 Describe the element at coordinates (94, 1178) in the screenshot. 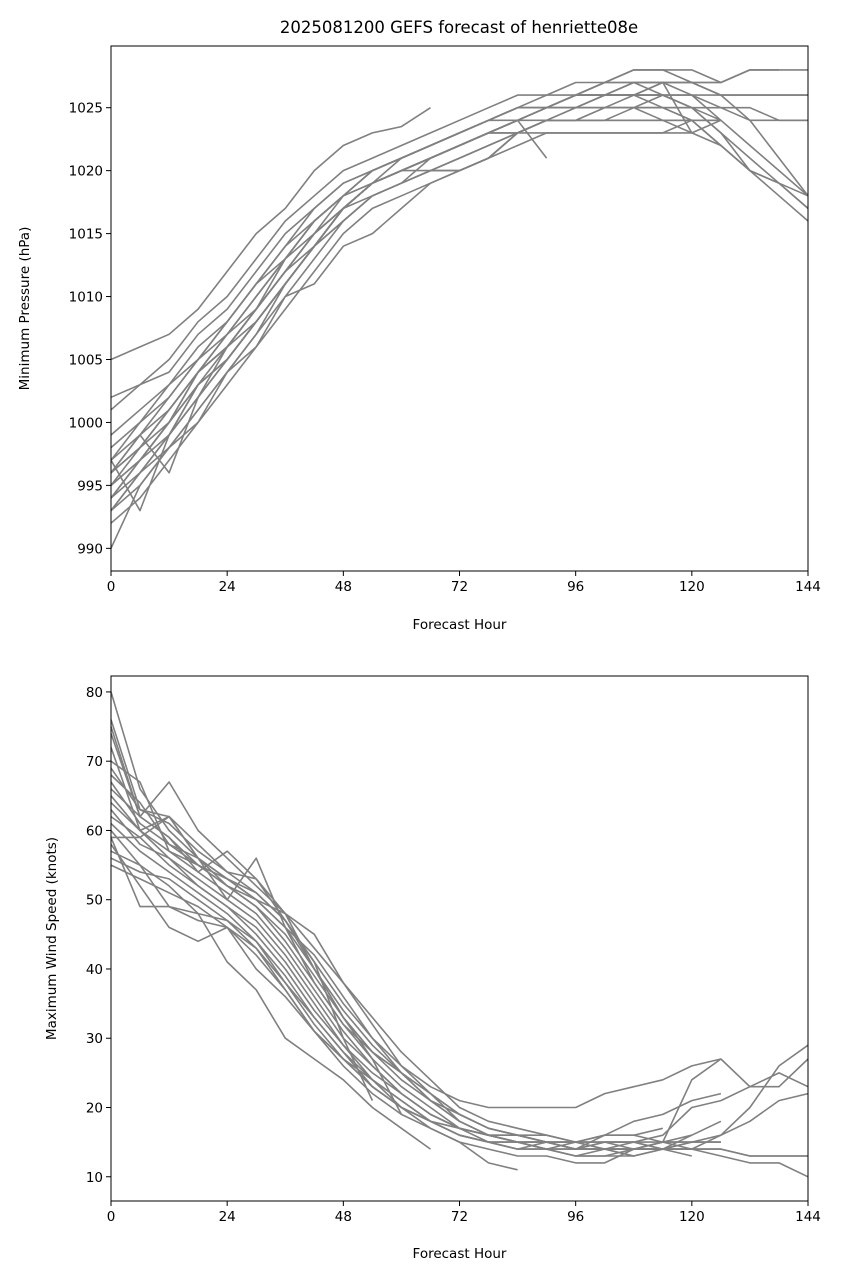

I see `wind-y-tick-label: 10` at that location.